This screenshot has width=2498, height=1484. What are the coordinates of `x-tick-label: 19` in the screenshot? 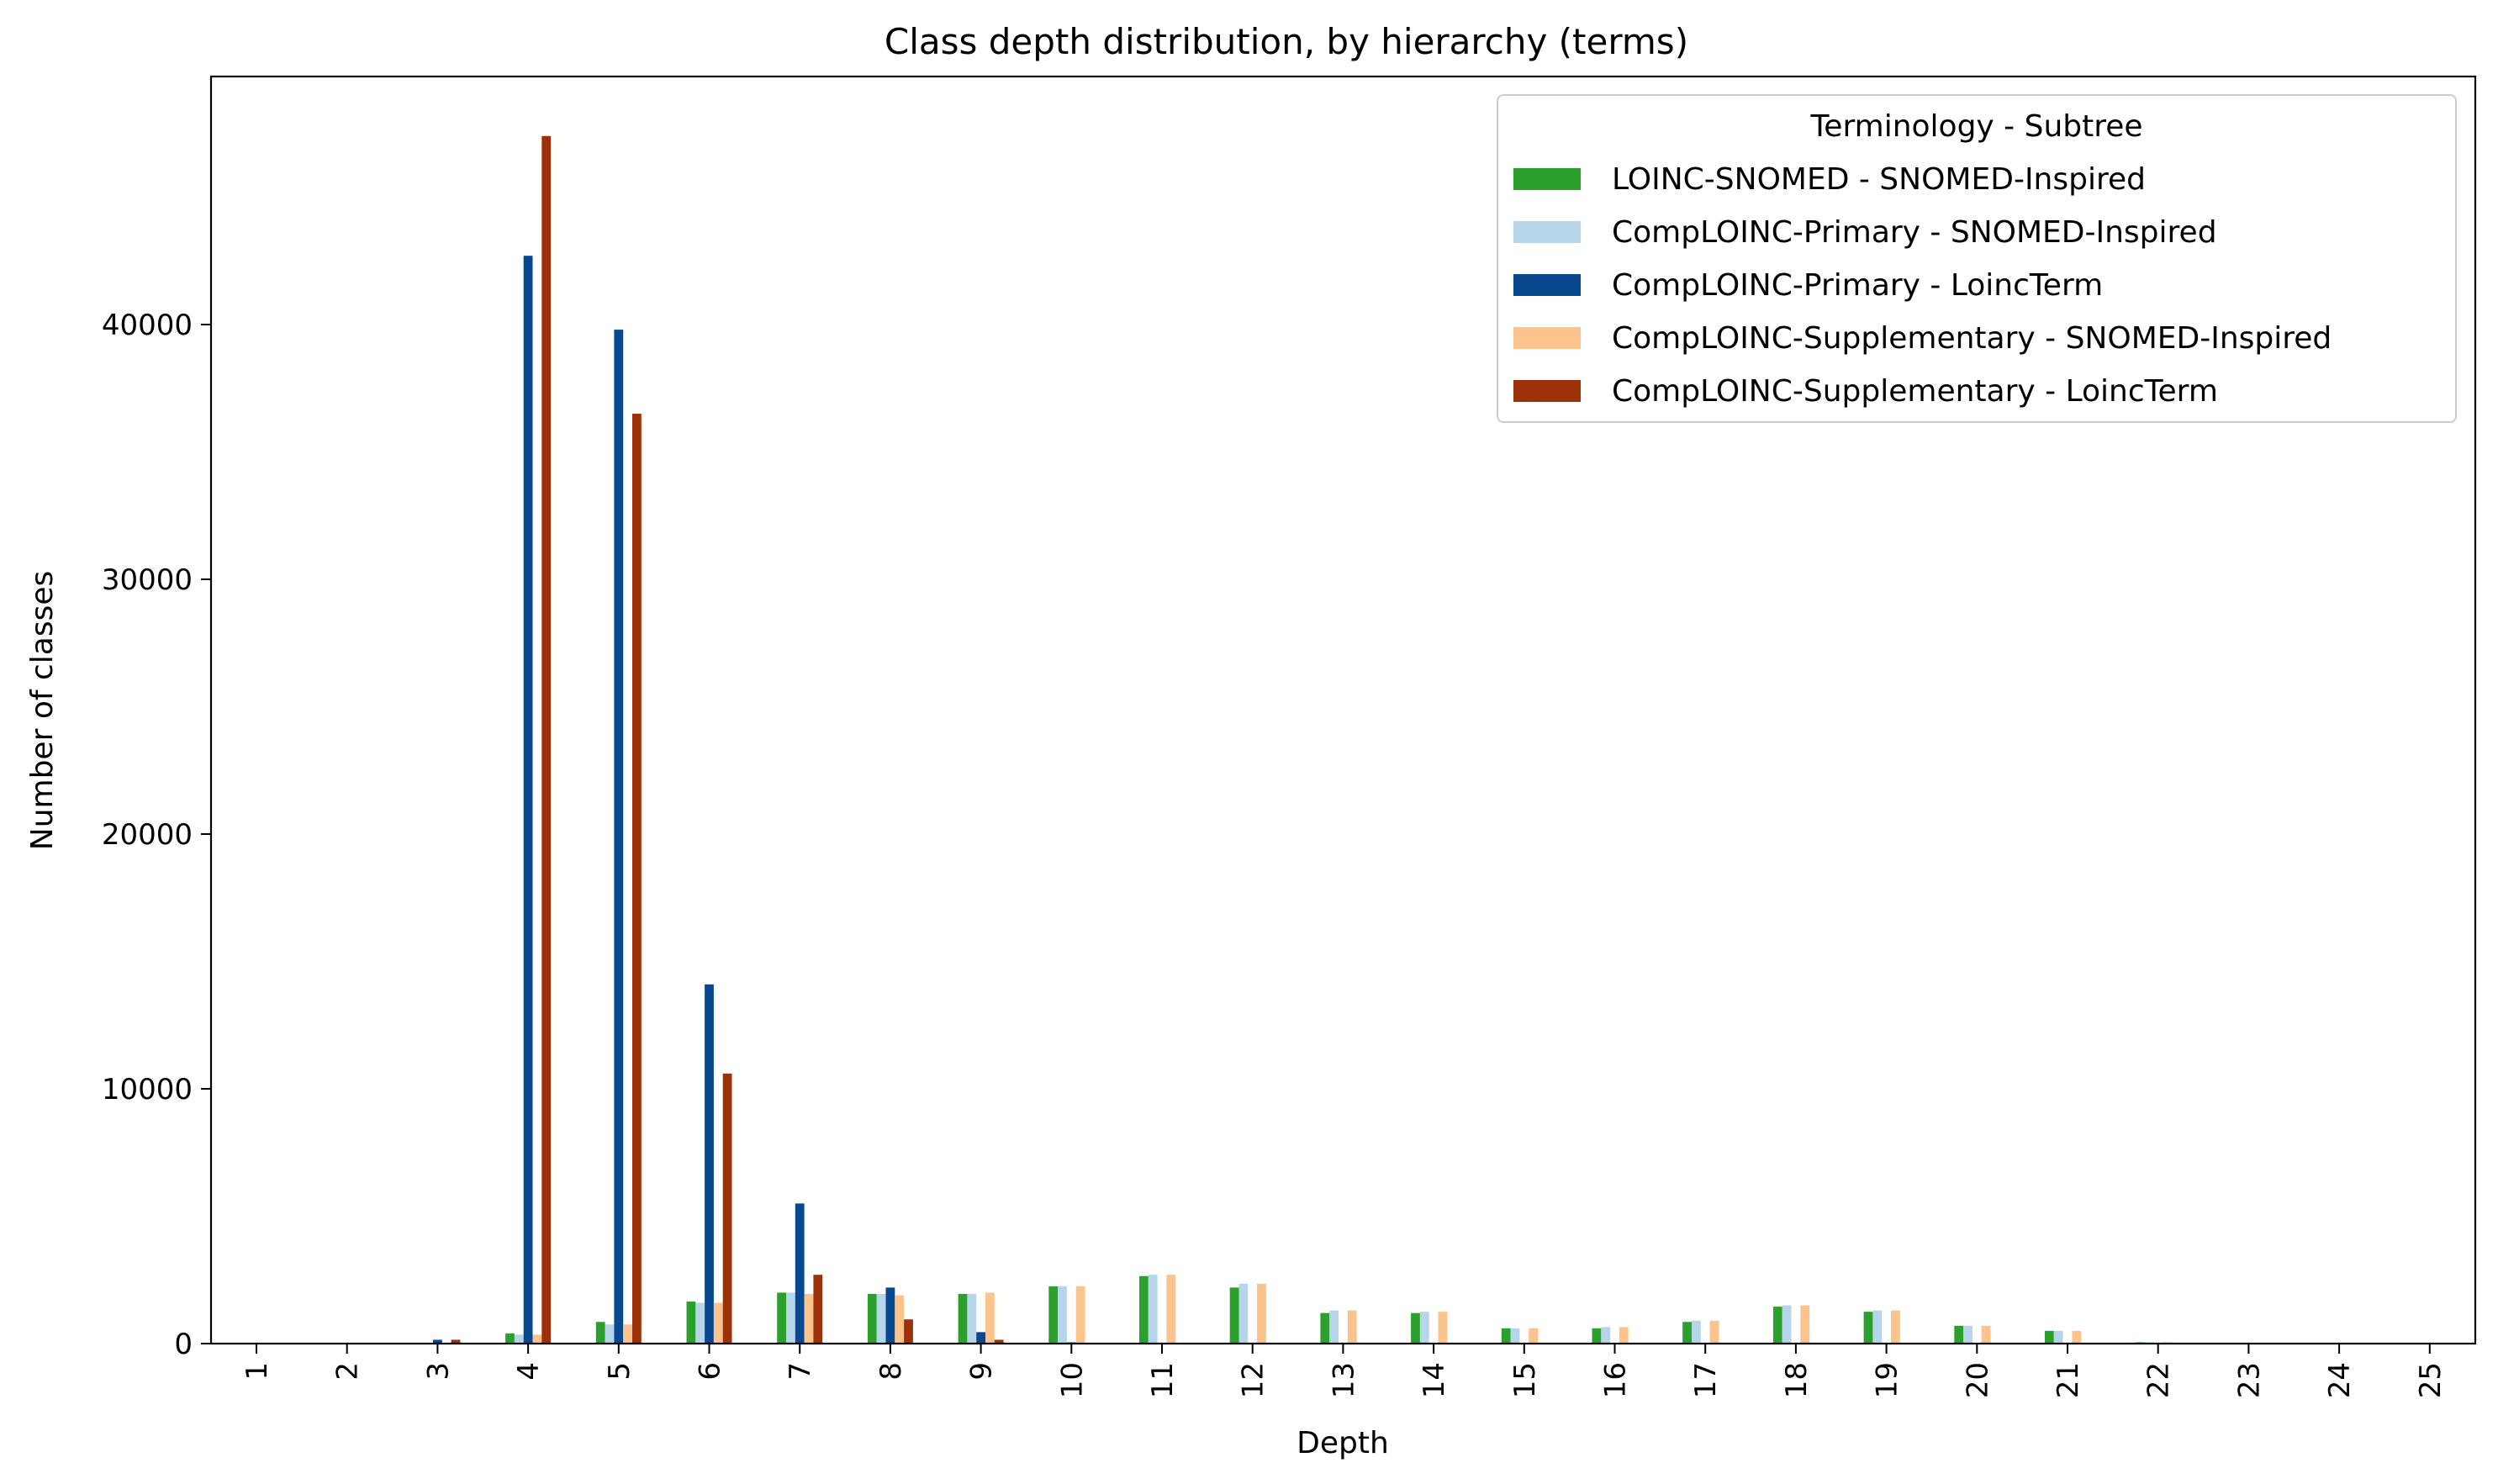 It's located at (1887, 1380).